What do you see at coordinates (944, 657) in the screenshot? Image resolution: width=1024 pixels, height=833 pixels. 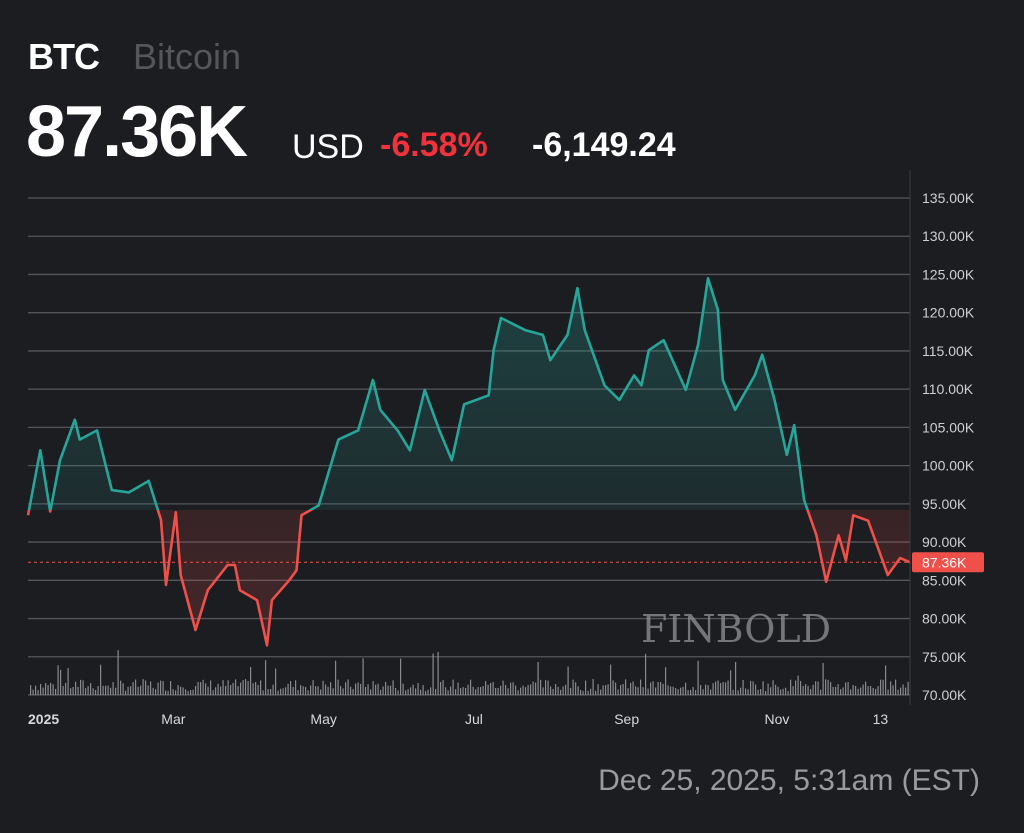 I see `y-tick-label: 75.00K` at bounding box center [944, 657].